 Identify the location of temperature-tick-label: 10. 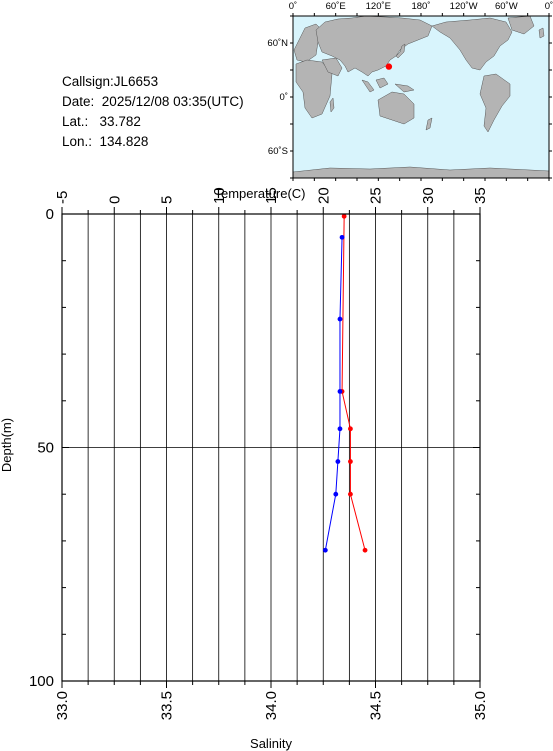
(219, 195).